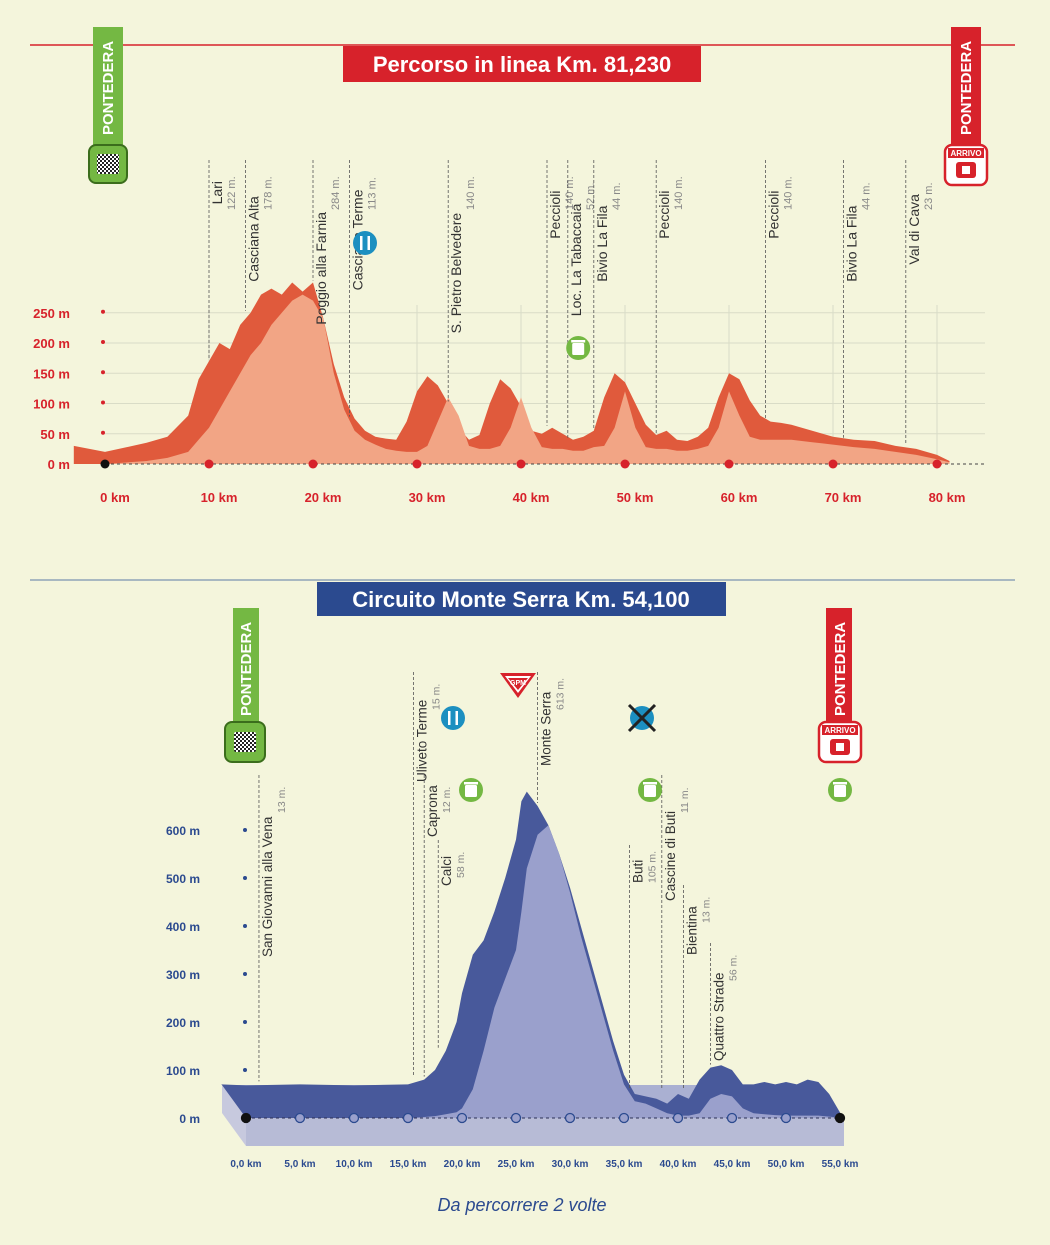 The height and width of the screenshot is (1245, 1050). What do you see at coordinates (521, 1205) in the screenshot?
I see `chart2-subtitle: Da percorrere 2 volte` at bounding box center [521, 1205].